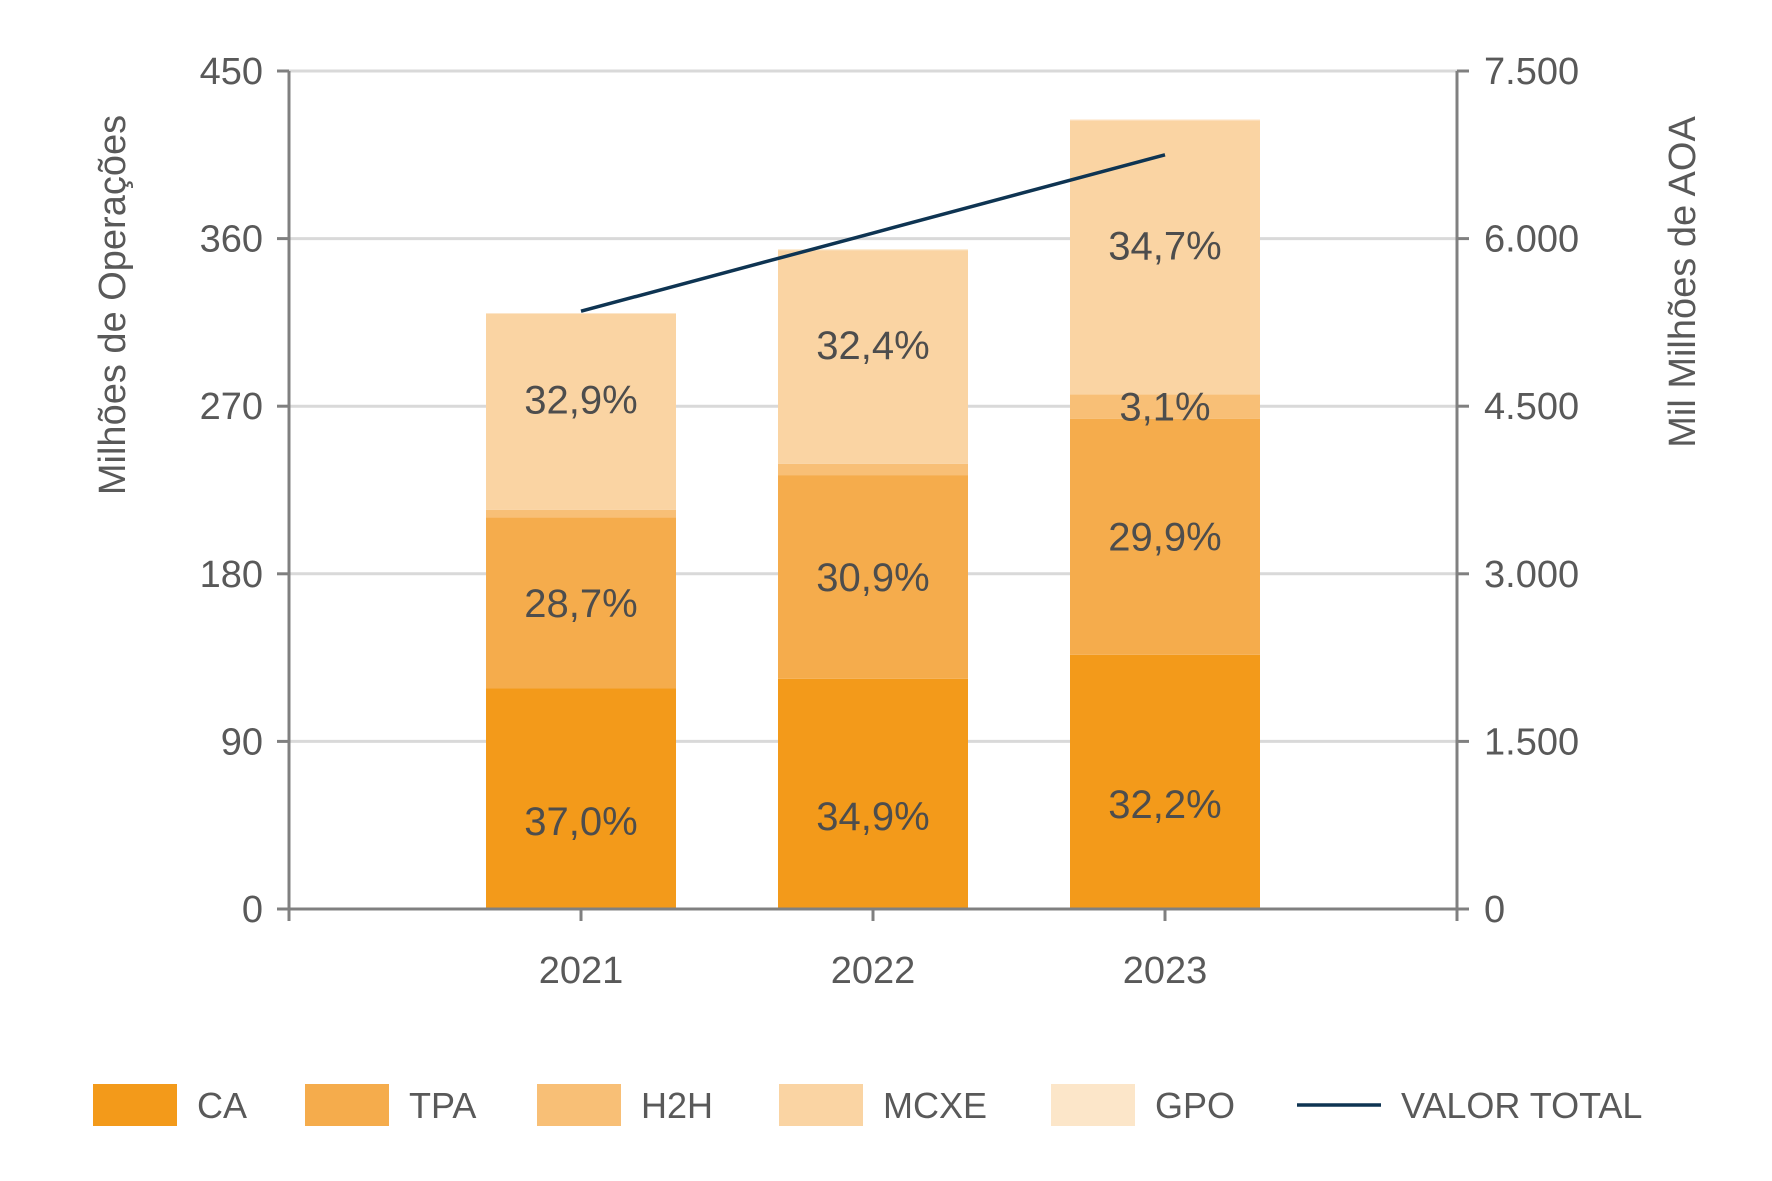  I want to click on bar-h2h-2021, so click(581, 513).